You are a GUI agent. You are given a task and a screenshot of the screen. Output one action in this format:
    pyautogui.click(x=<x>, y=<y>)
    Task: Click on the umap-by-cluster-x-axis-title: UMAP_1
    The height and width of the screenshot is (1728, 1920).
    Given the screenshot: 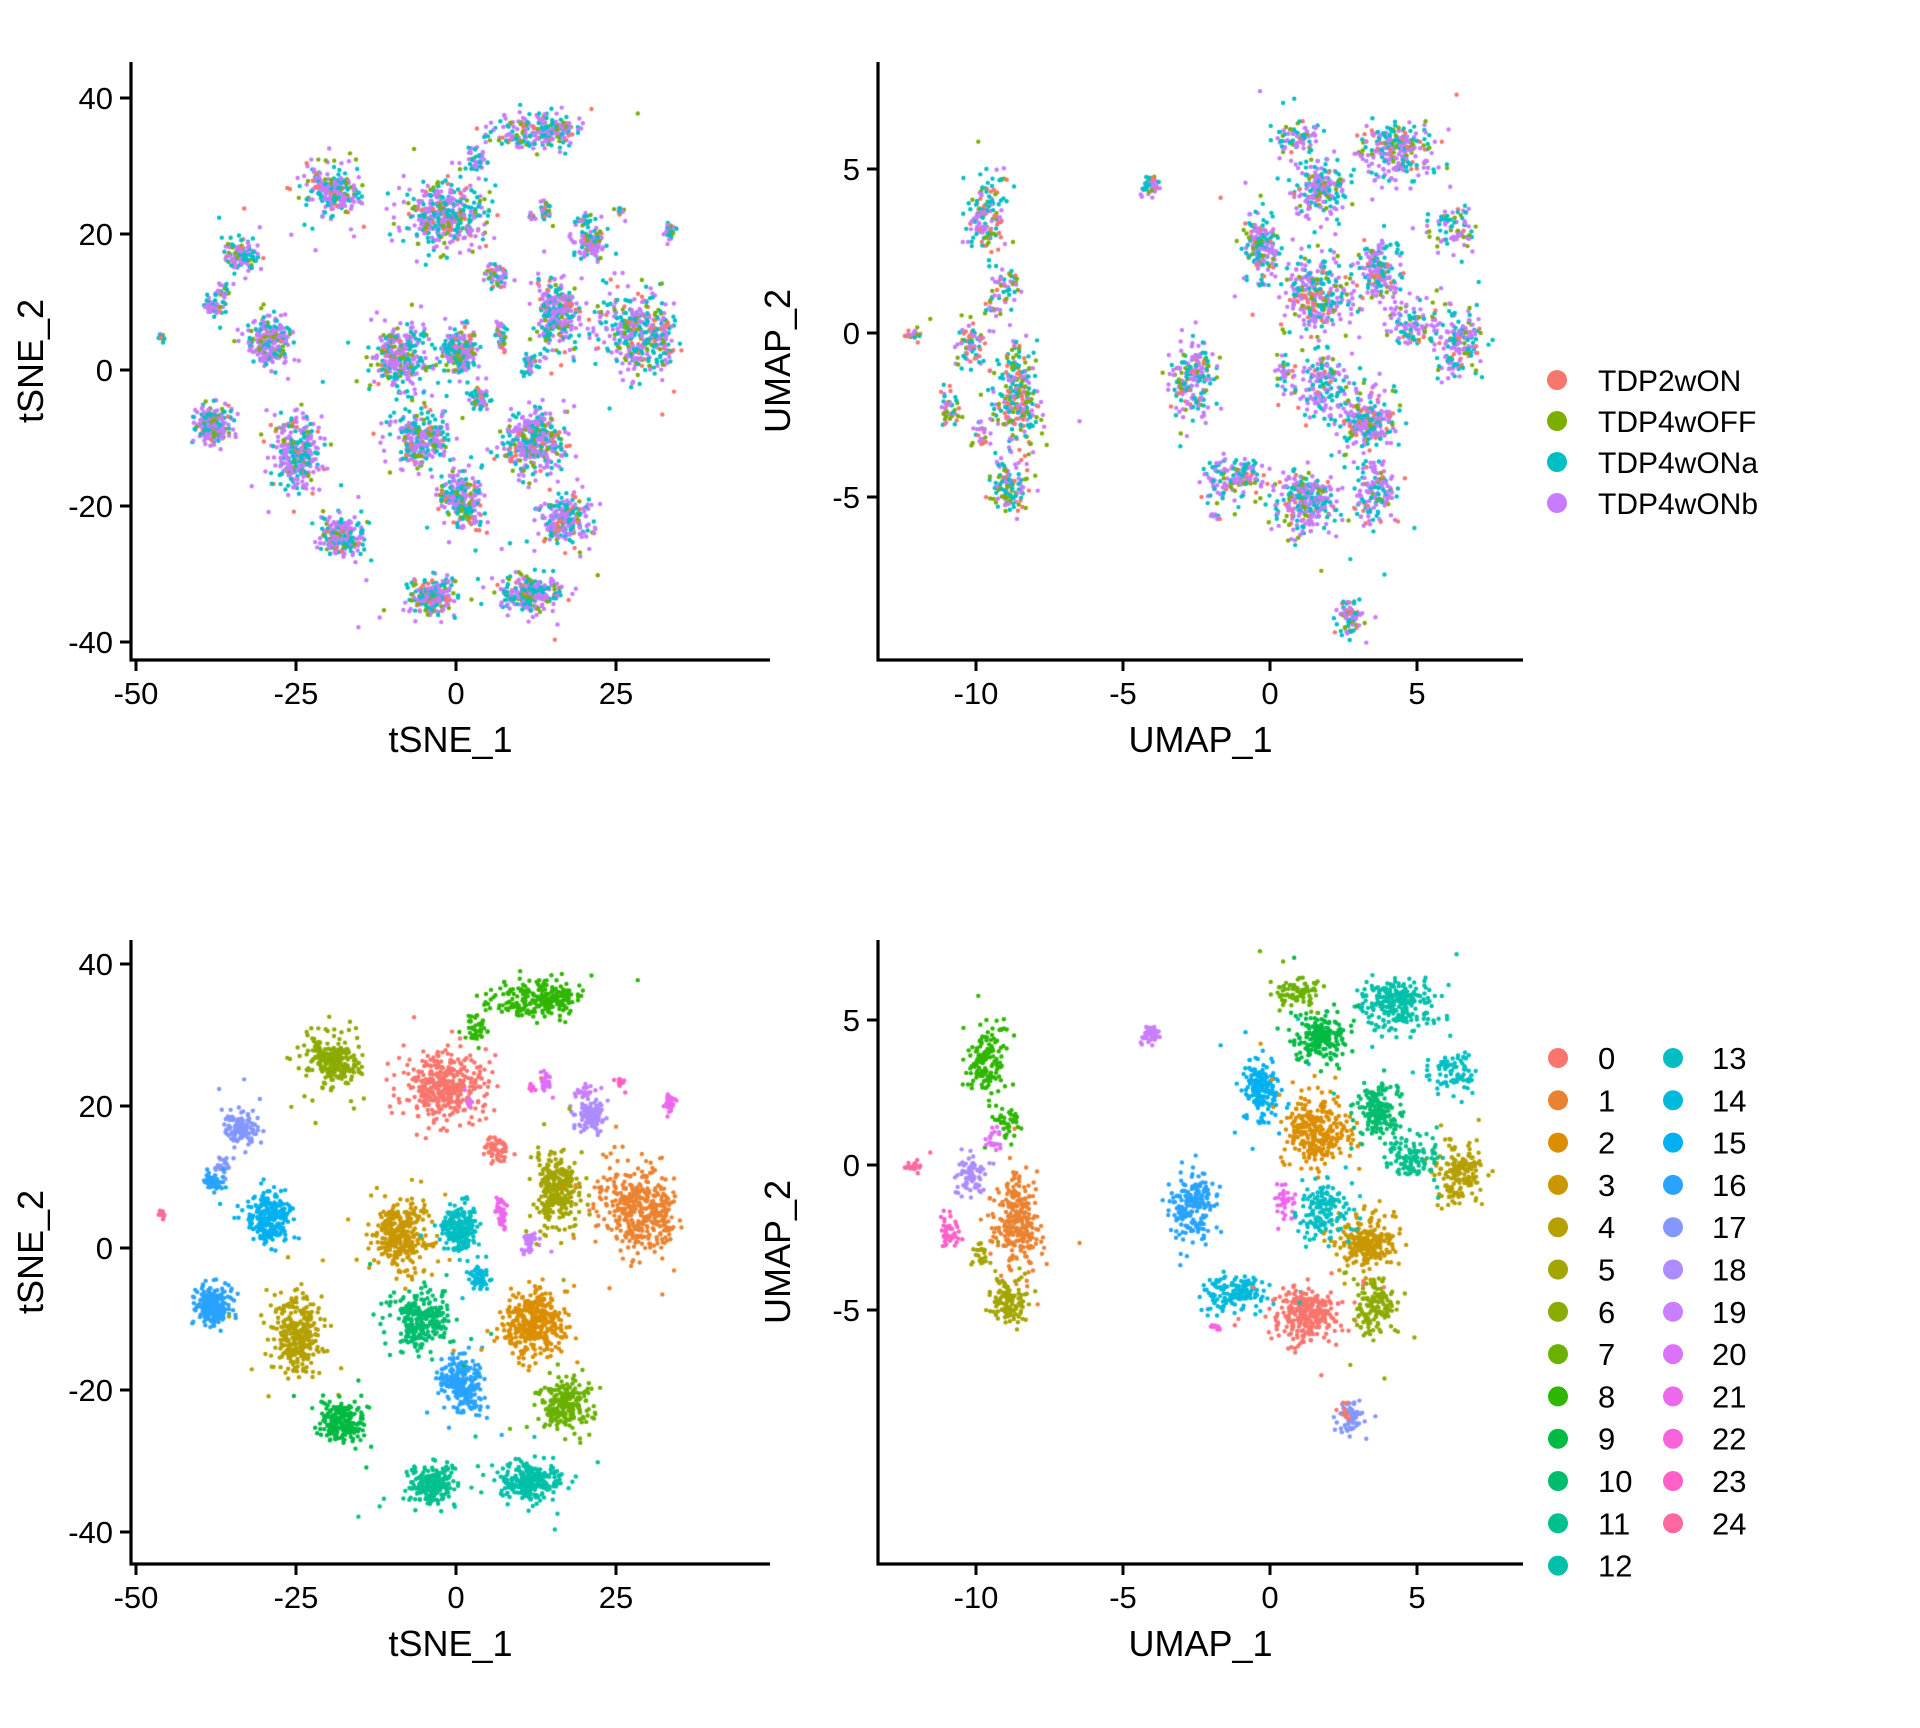 What is the action you would take?
    pyautogui.click(x=1200, y=1643)
    